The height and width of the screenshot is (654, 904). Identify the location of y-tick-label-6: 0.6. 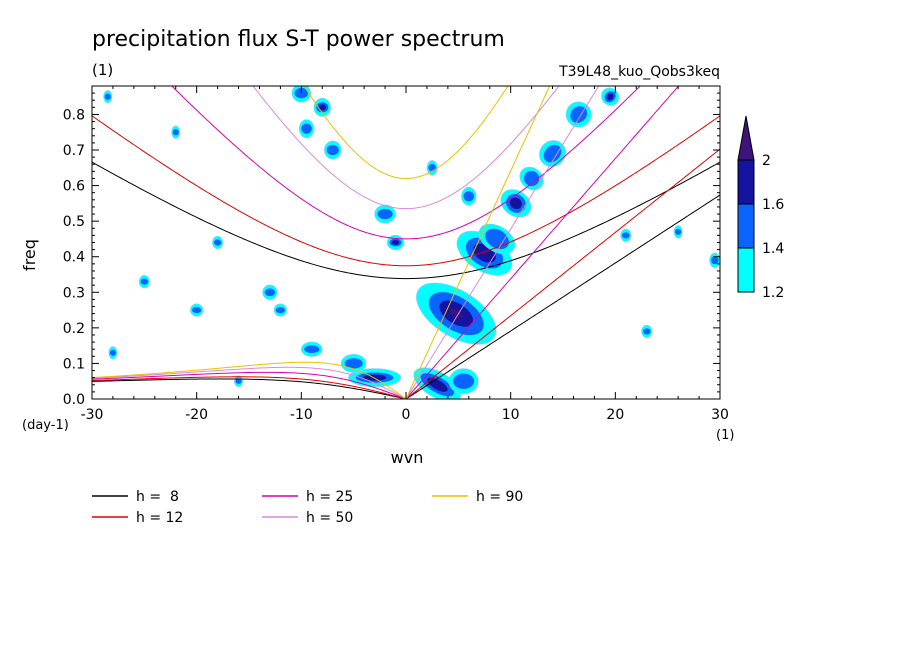
(74, 187).